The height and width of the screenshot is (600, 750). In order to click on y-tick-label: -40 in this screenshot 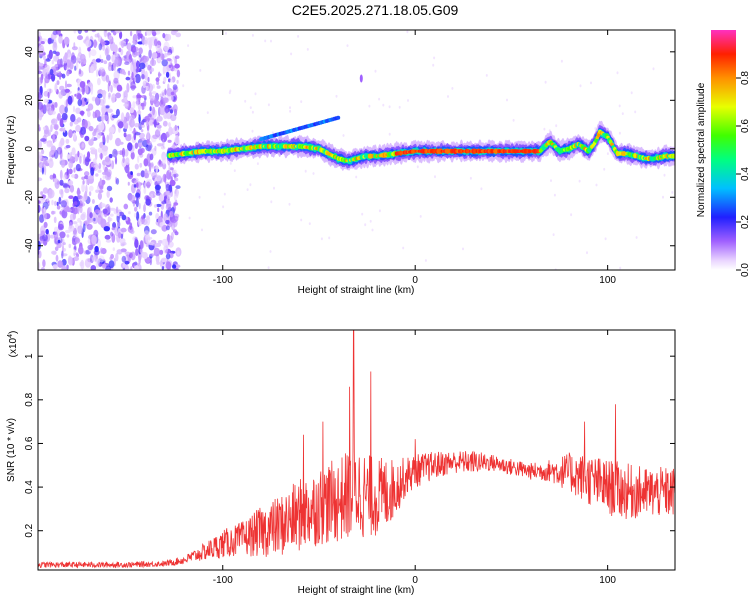, I will do `click(29, 245)`.